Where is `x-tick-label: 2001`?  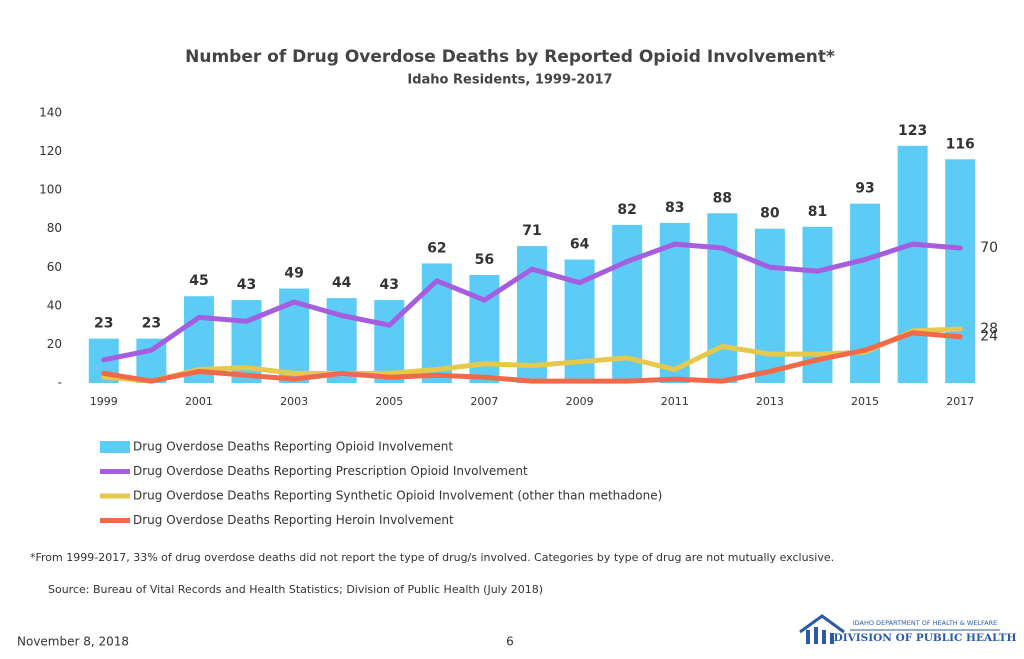 x-tick-label: 2001 is located at coordinates (199, 401).